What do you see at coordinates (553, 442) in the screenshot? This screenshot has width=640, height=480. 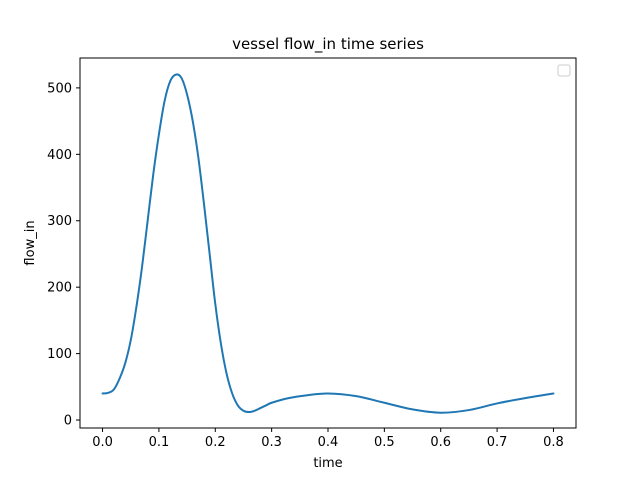 I see `x-tick-label: 0.8` at bounding box center [553, 442].